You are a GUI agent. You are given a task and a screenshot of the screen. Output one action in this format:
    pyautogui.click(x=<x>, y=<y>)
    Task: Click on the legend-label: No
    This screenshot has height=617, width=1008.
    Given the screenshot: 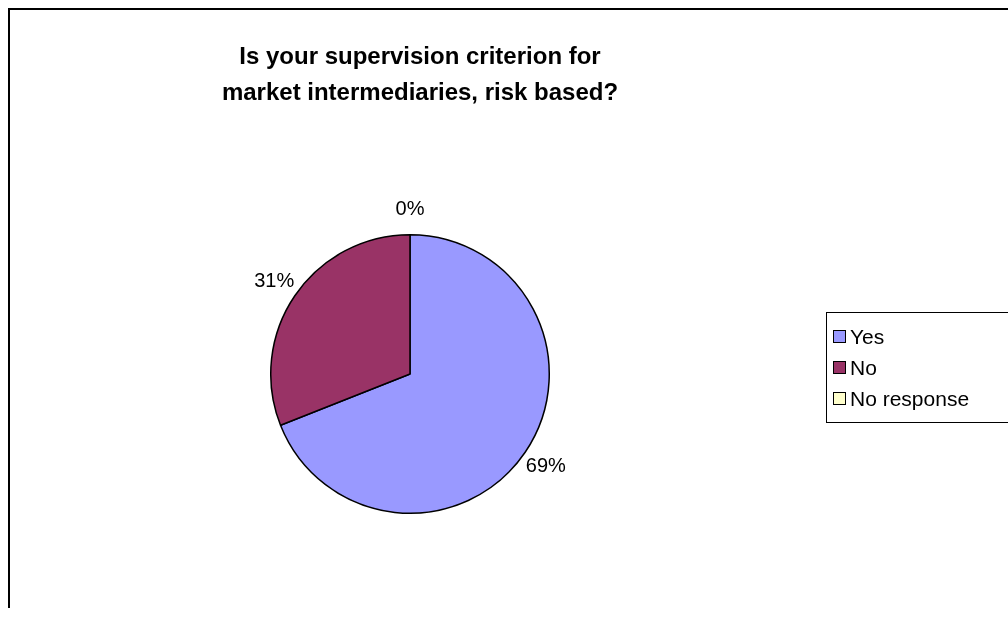 What is the action you would take?
    pyautogui.click(x=863, y=367)
    